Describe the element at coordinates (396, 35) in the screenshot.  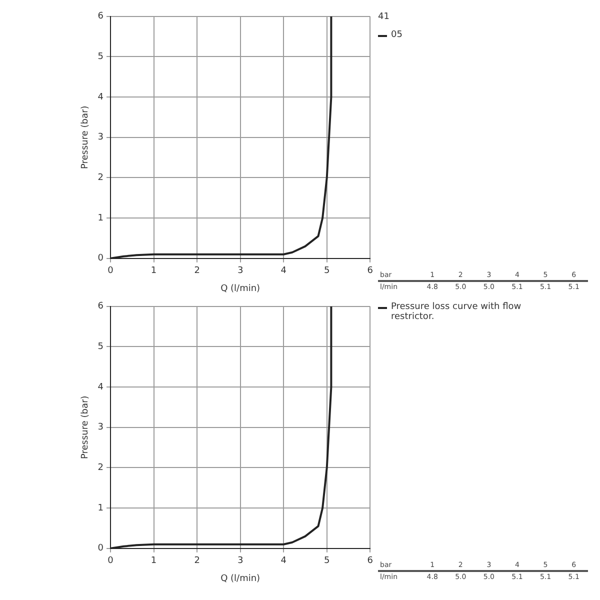
I see `legend-label: 05` at that location.